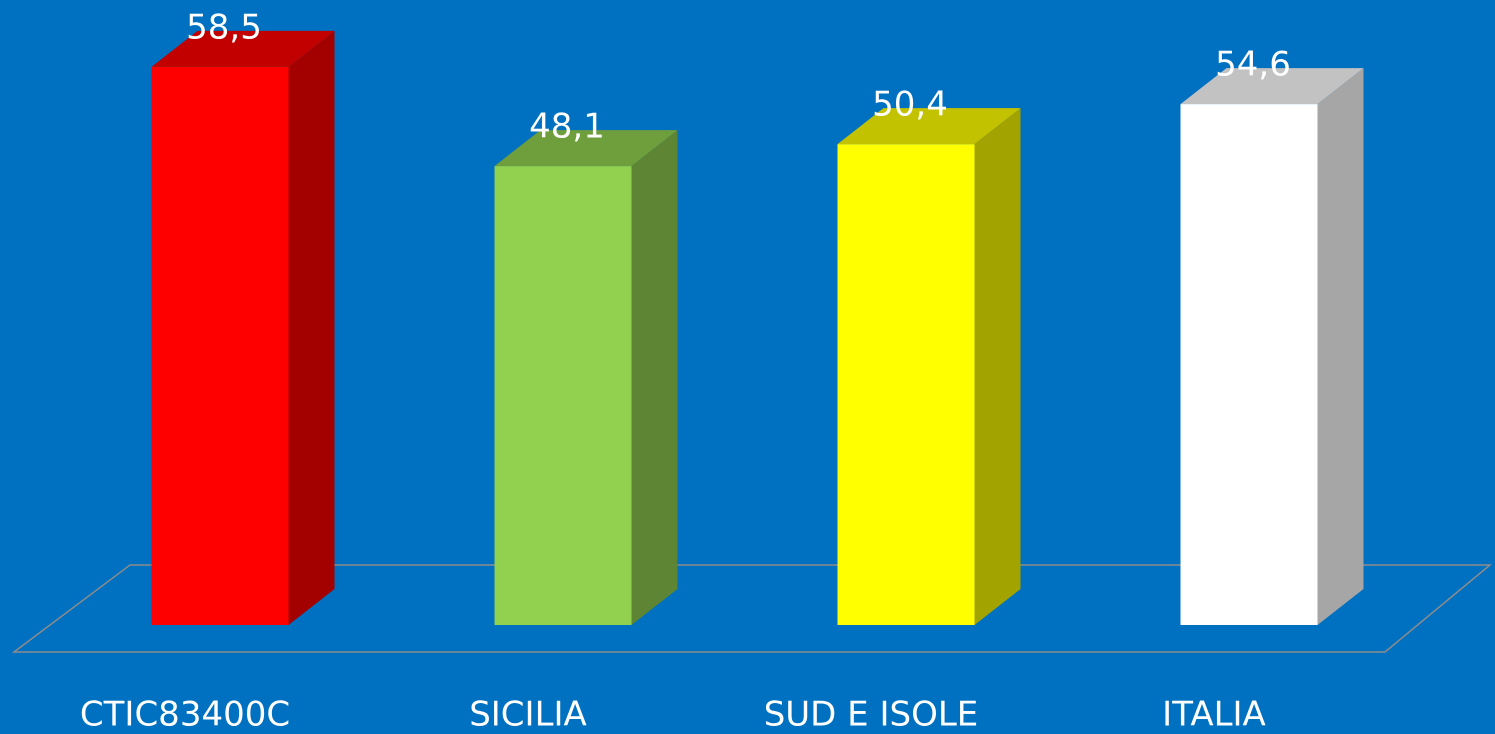 Image resolution: width=1495 pixels, height=734 pixels. Describe the element at coordinates (752, 608) in the screenshot. I see `floor` at that location.